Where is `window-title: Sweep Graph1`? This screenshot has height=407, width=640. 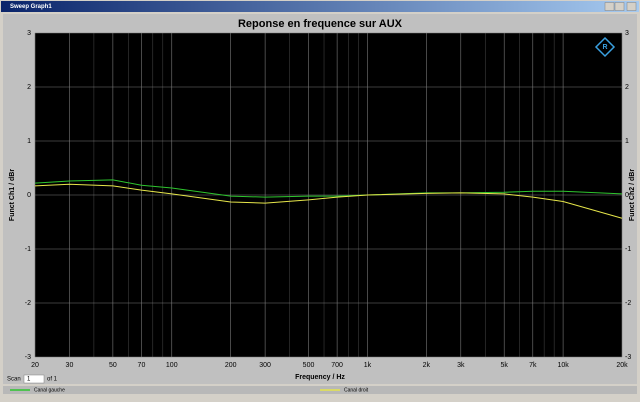
window-title: Sweep Graph1 is located at coordinates (31, 7).